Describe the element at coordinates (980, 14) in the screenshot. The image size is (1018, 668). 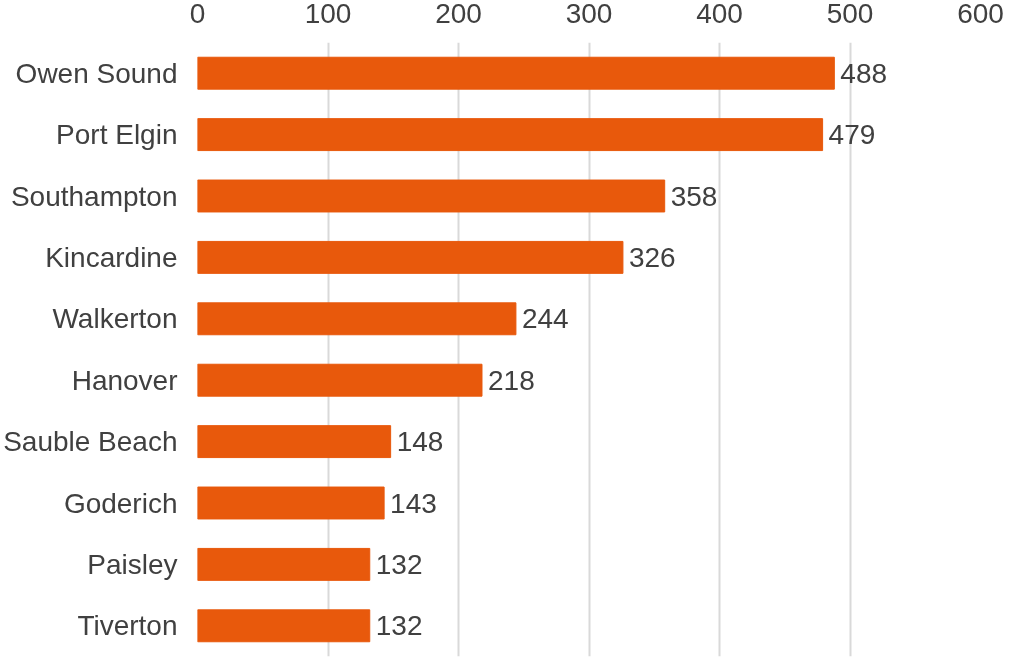
I see `x-tick-label: 600` at that location.